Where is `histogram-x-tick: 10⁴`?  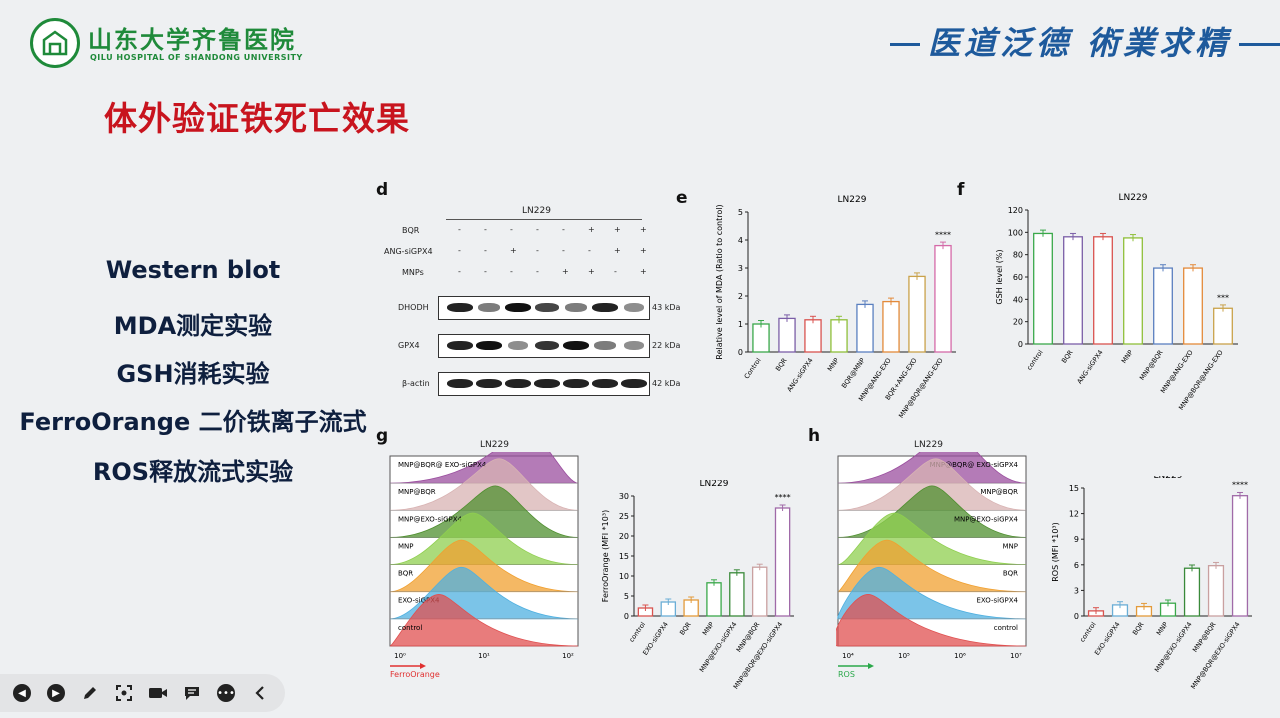 histogram-x-tick: 10⁴ is located at coordinates (848, 656).